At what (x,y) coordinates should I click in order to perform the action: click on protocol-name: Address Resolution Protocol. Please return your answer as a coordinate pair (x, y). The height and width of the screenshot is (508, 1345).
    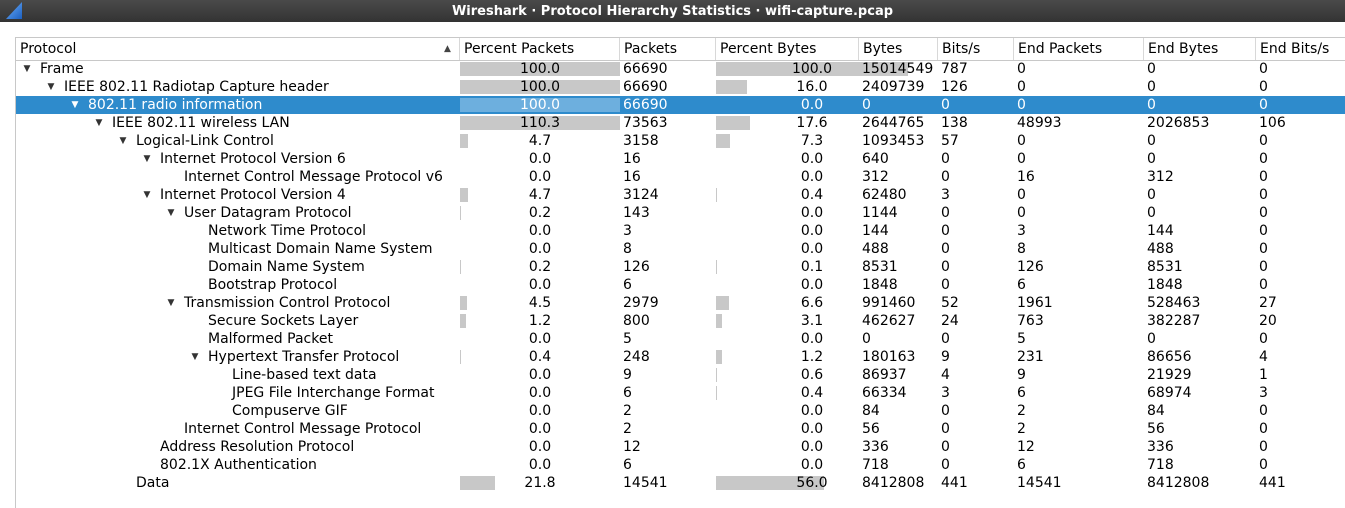
    Looking at the image, I should click on (257, 447).